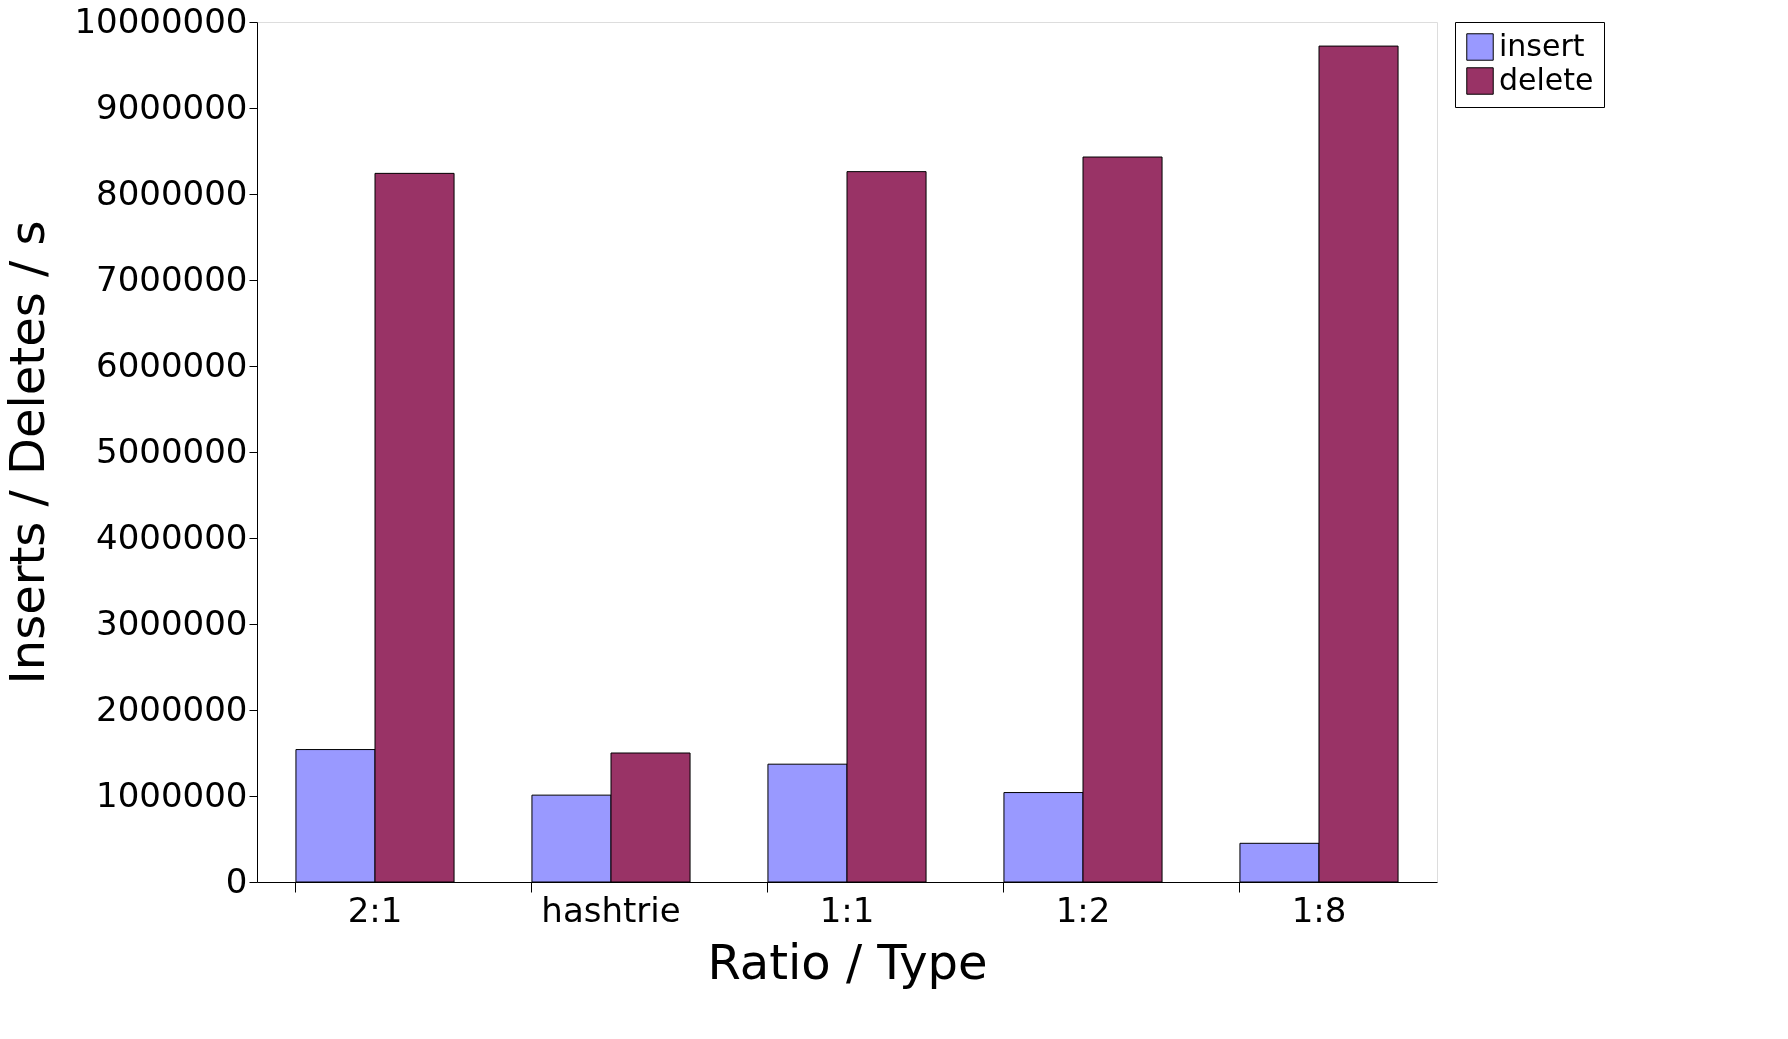 This screenshot has width=1788, height=1039. I want to click on y-tick-label: 8000000, so click(172, 192).